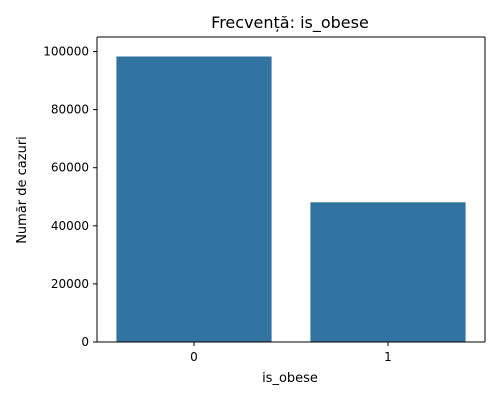  Describe the element at coordinates (388, 357) in the screenshot. I see `x-tick-label: 1` at that location.